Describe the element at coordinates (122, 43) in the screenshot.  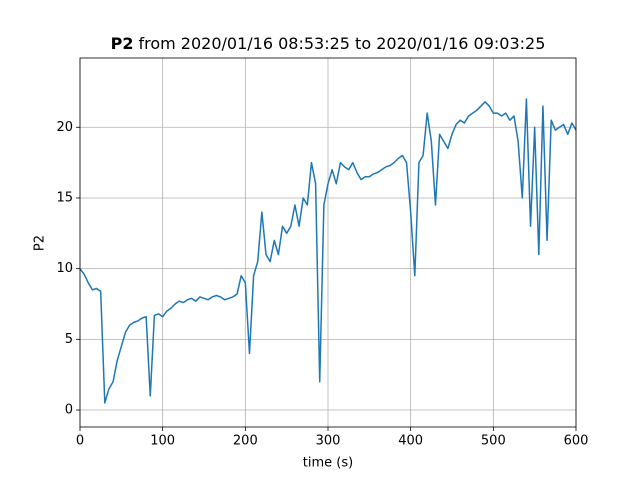
I see `title-bold: P2` at that location.